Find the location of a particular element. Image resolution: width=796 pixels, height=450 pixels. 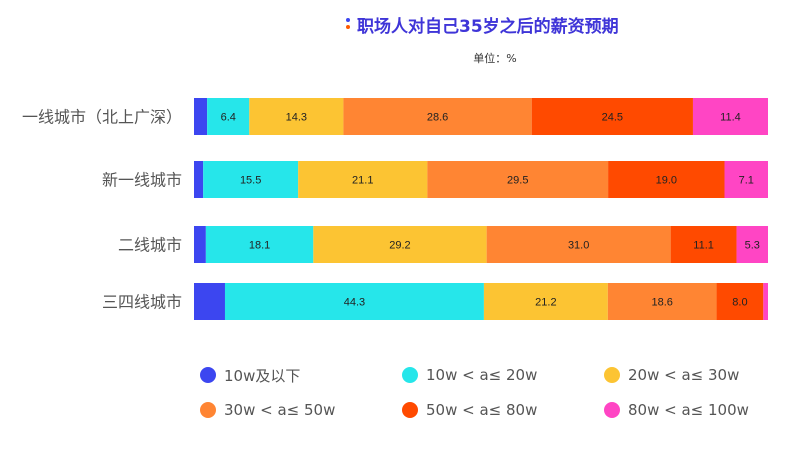

bar-value-label: 8.0 is located at coordinates (739, 303).